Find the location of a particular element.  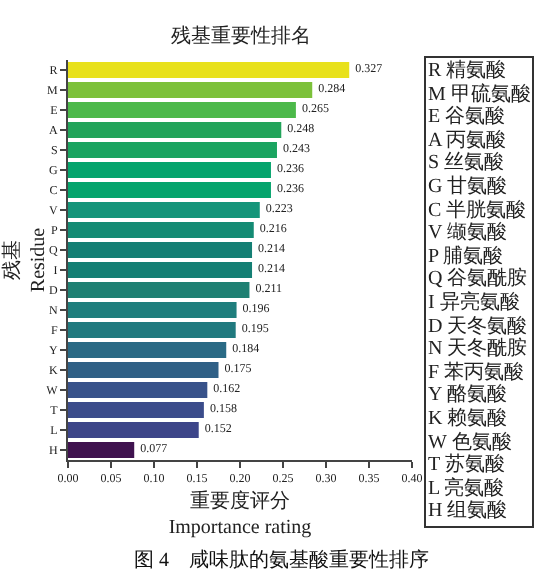

x-axis-title: 重要度评分 Importance rating is located at coordinates (240, 514).